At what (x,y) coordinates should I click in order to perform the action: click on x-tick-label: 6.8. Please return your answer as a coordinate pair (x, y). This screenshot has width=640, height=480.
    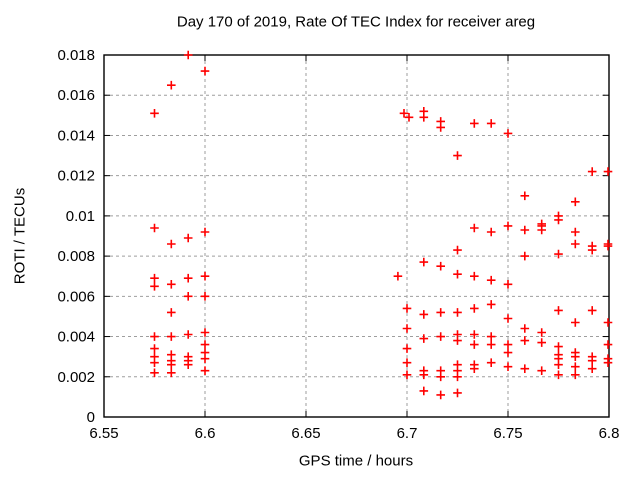
    Looking at the image, I should click on (609, 433).